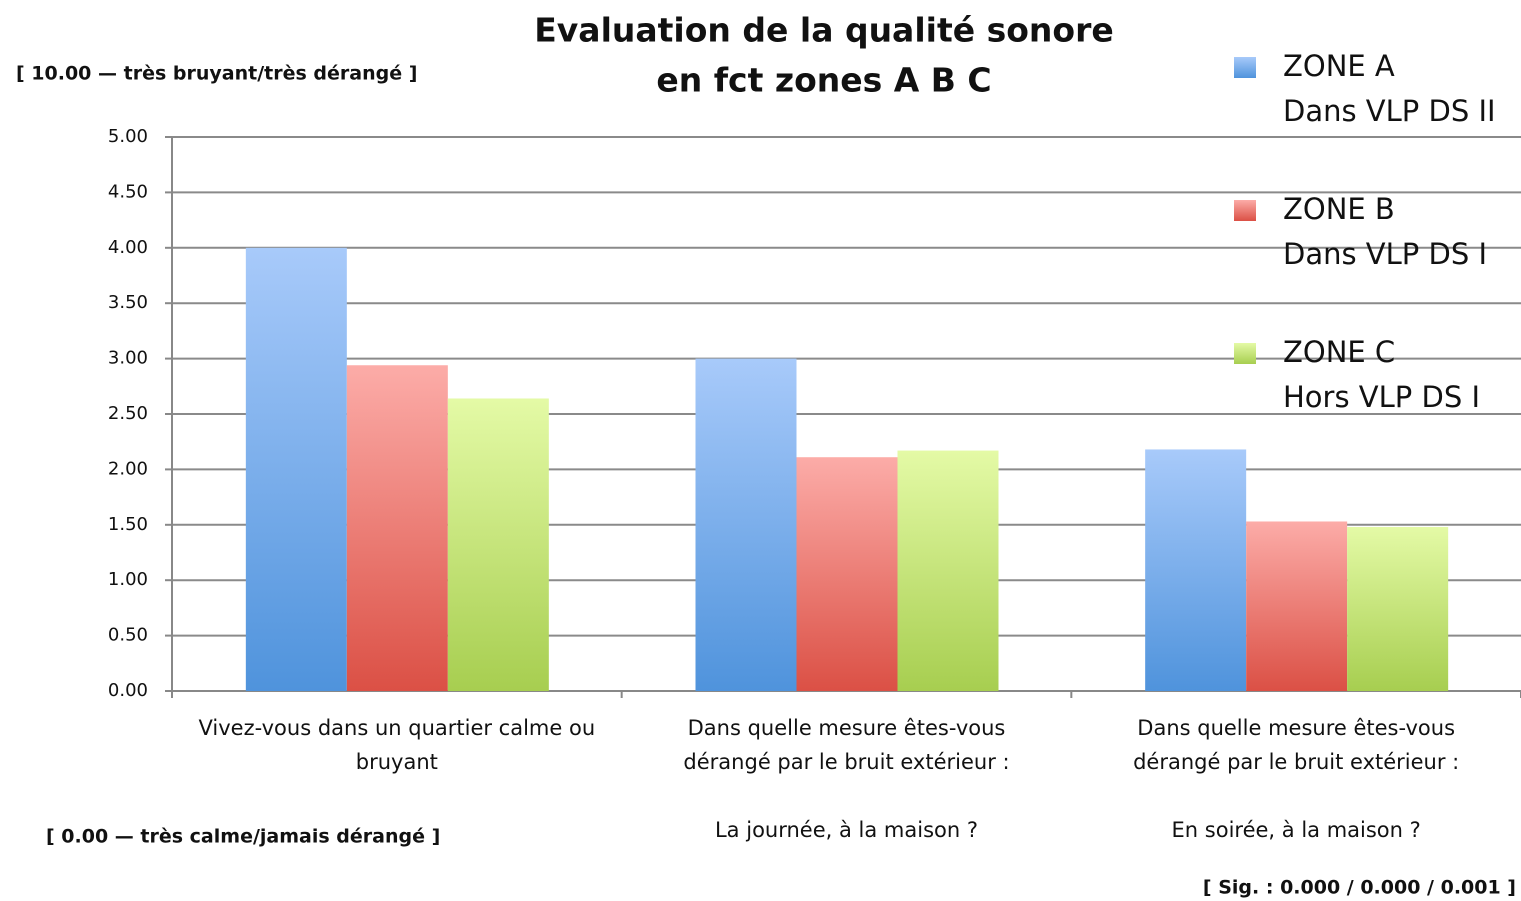 The image size is (1521, 901). What do you see at coordinates (128, 302) in the screenshot?
I see `y-tick-label: 3.50` at bounding box center [128, 302].